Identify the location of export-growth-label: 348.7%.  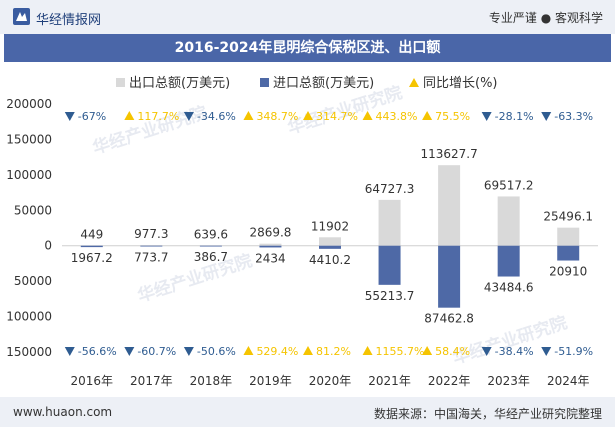
(277, 116).